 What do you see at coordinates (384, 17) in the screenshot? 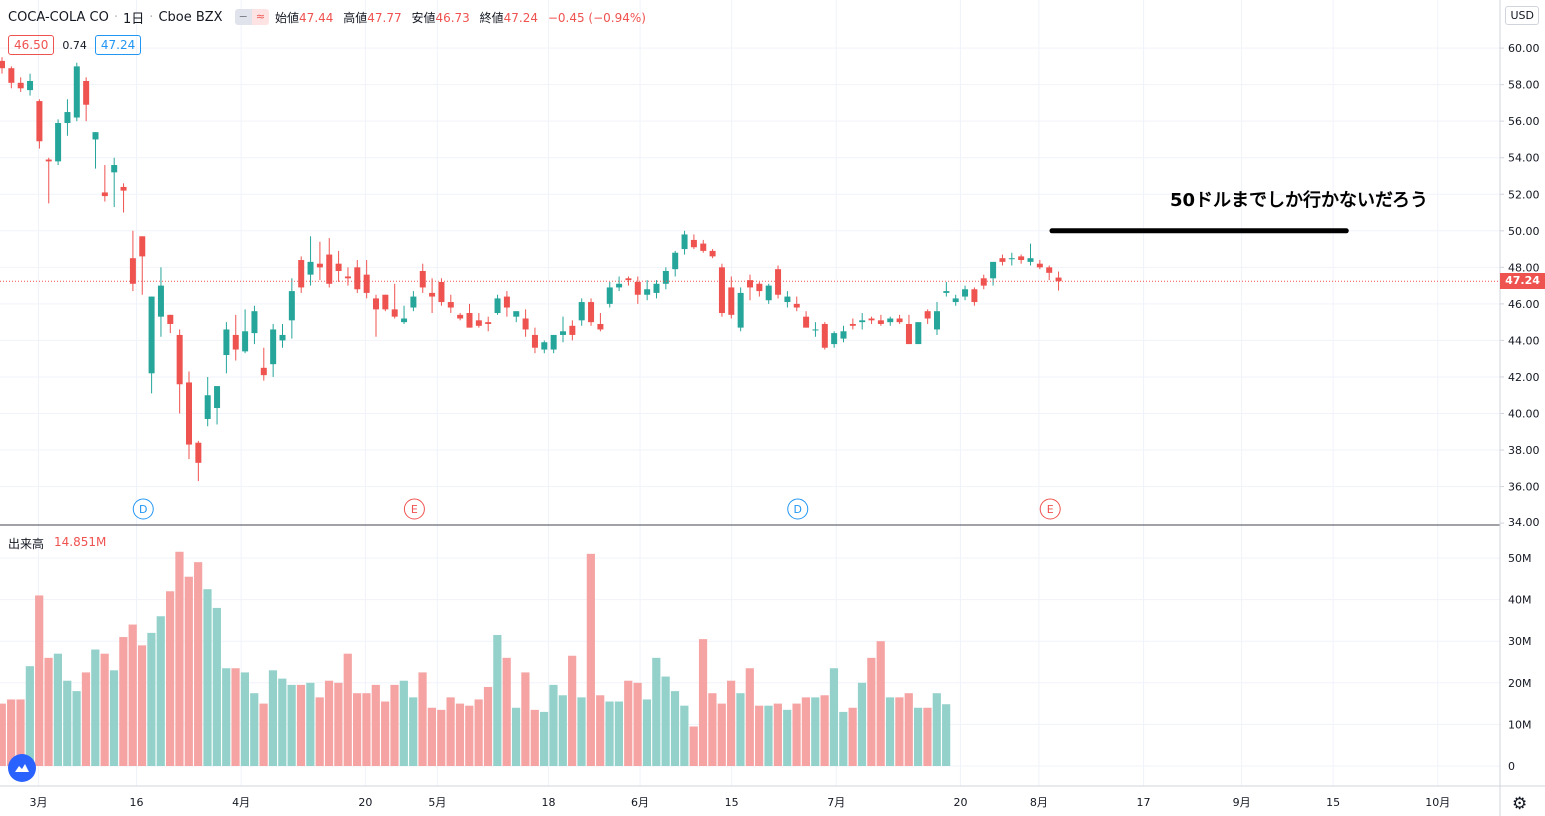
I see `high-value: 47.77` at bounding box center [384, 17].